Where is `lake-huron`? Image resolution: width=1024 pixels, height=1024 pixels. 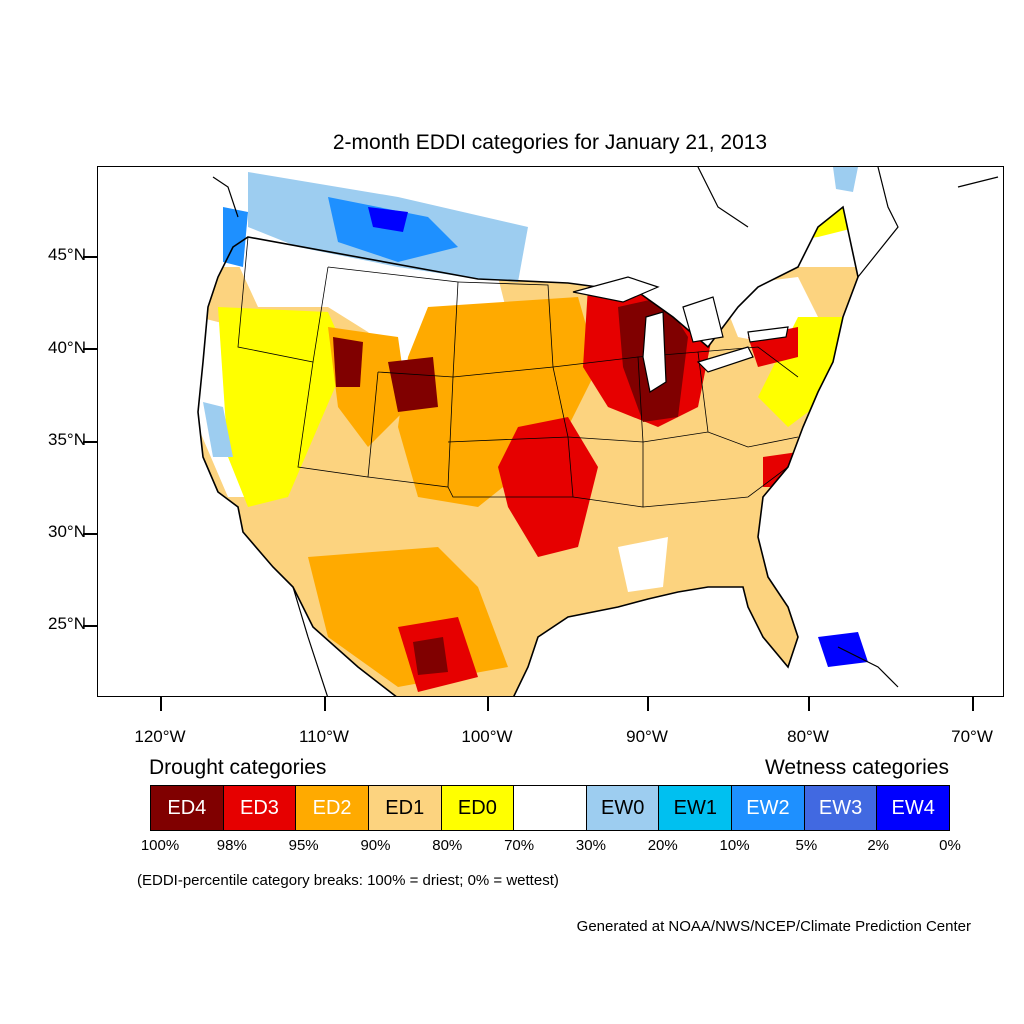
lake-huron is located at coordinates (703, 319).